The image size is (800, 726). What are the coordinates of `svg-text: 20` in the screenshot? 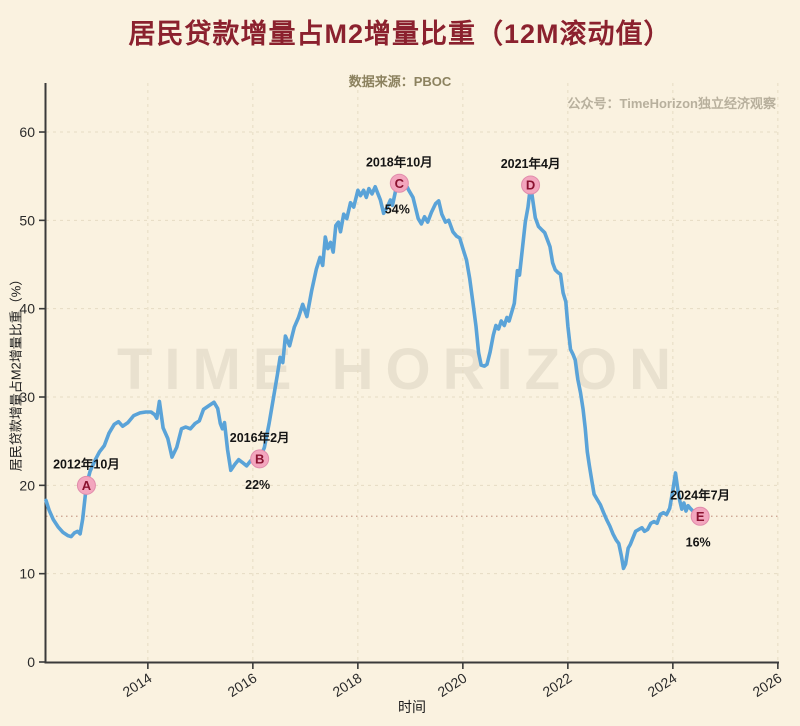 It's located at (27, 485).